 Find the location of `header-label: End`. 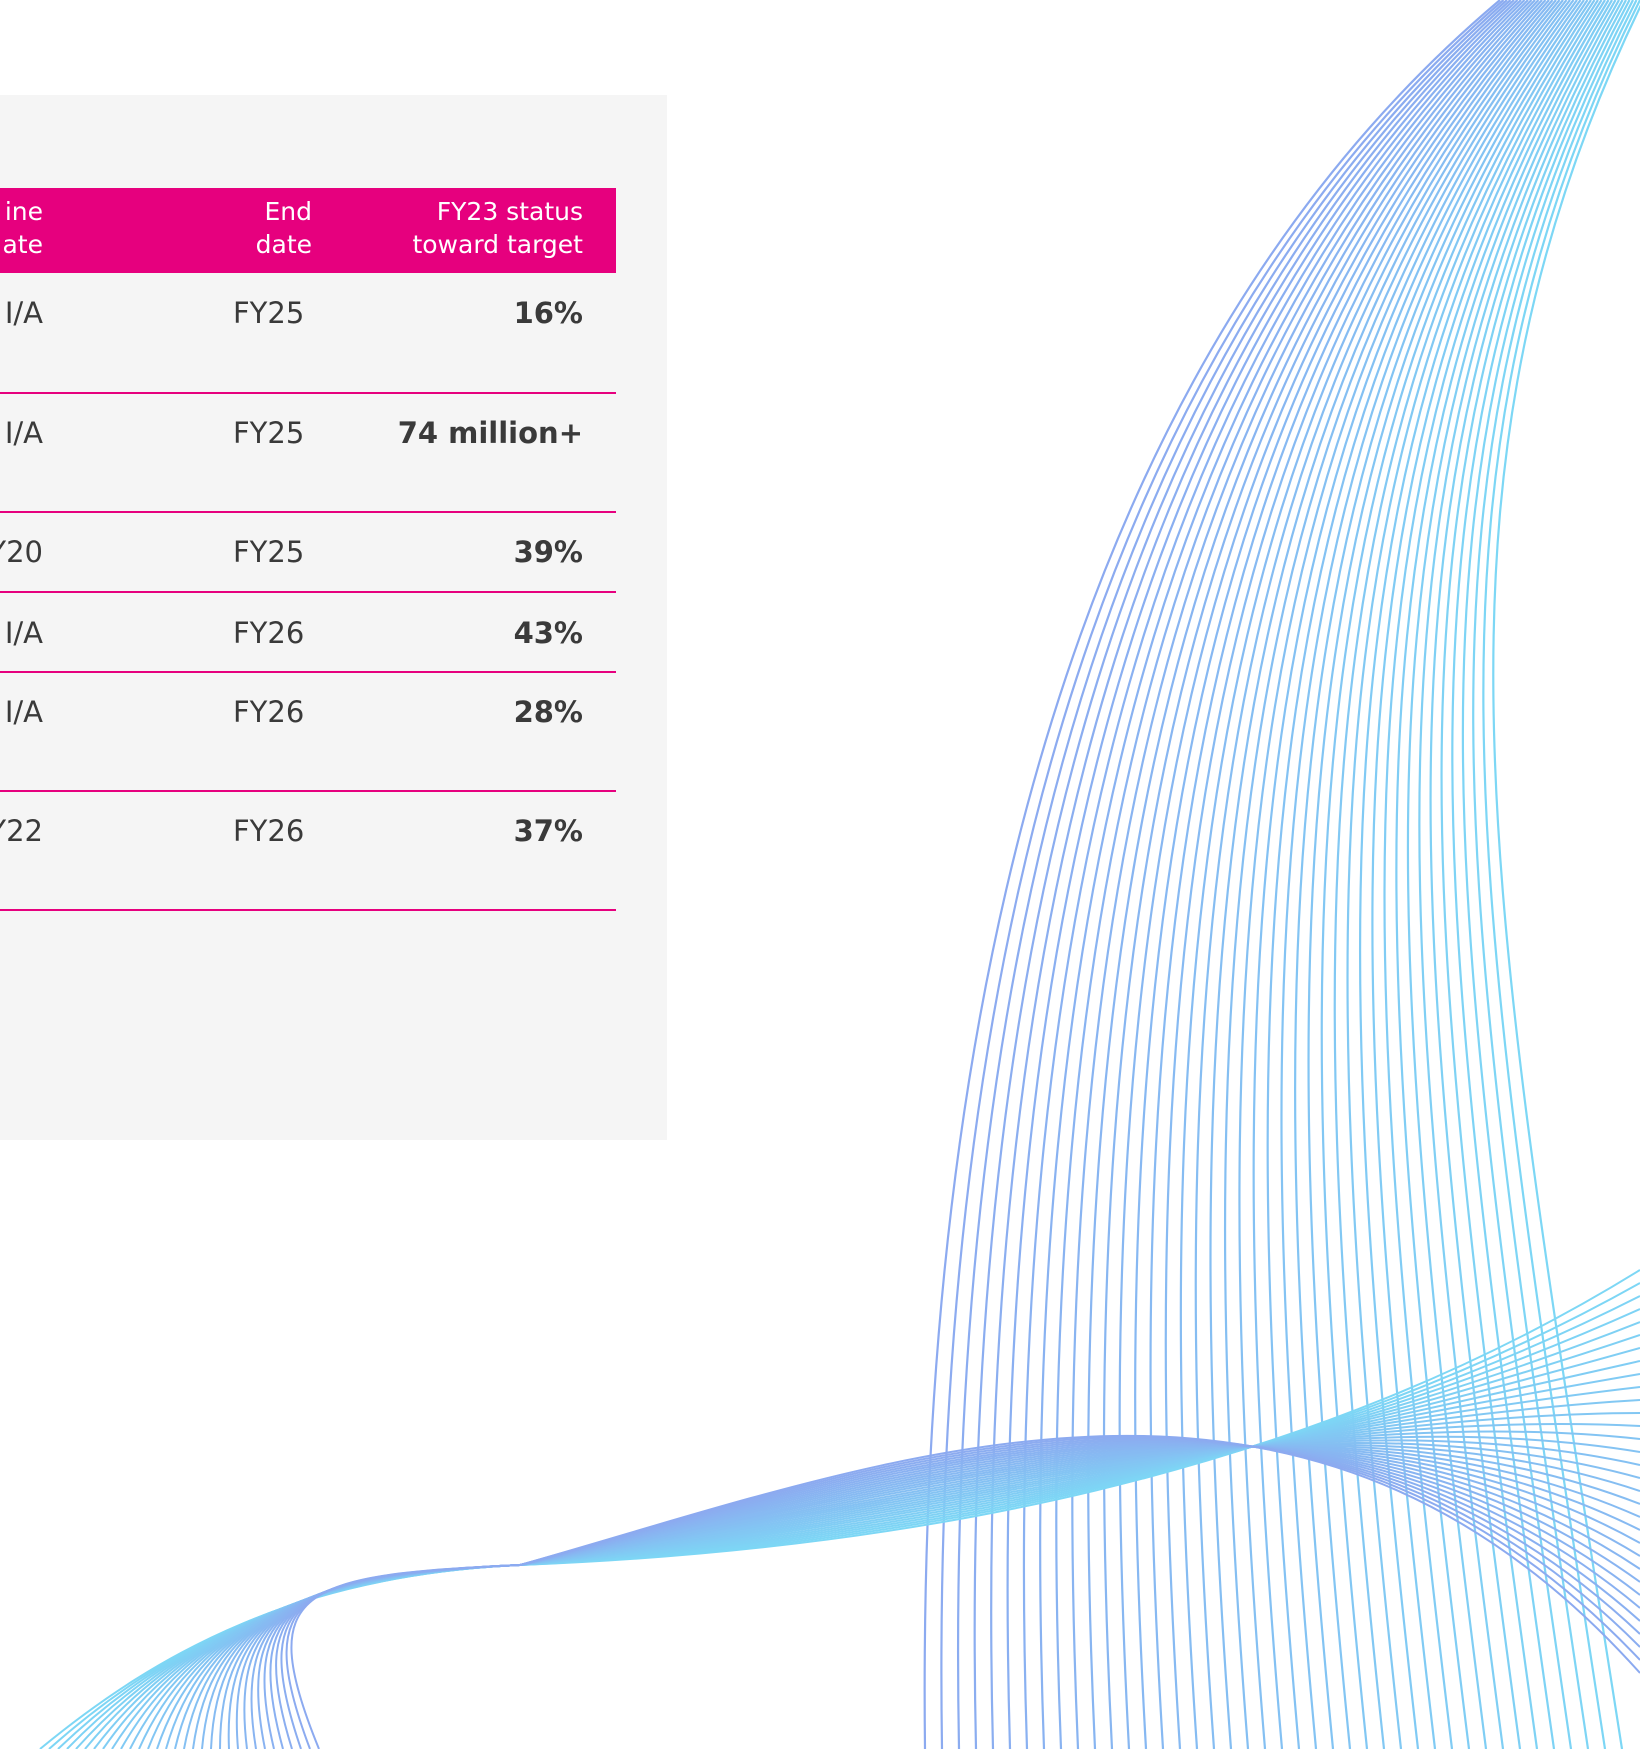

header-label: End is located at coordinates (288, 211).